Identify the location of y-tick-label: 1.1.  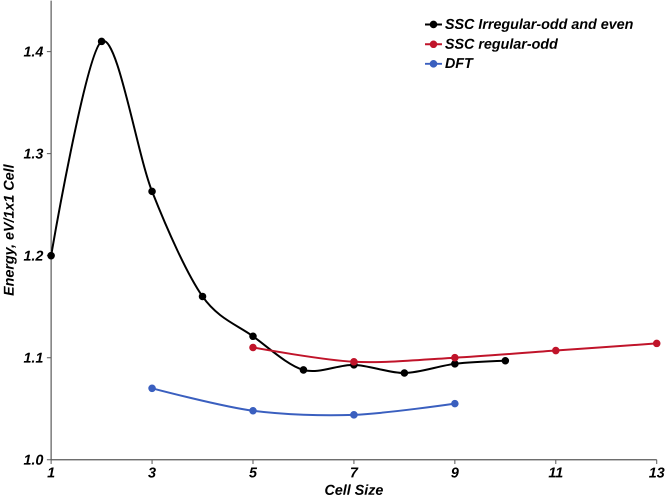
(33, 357).